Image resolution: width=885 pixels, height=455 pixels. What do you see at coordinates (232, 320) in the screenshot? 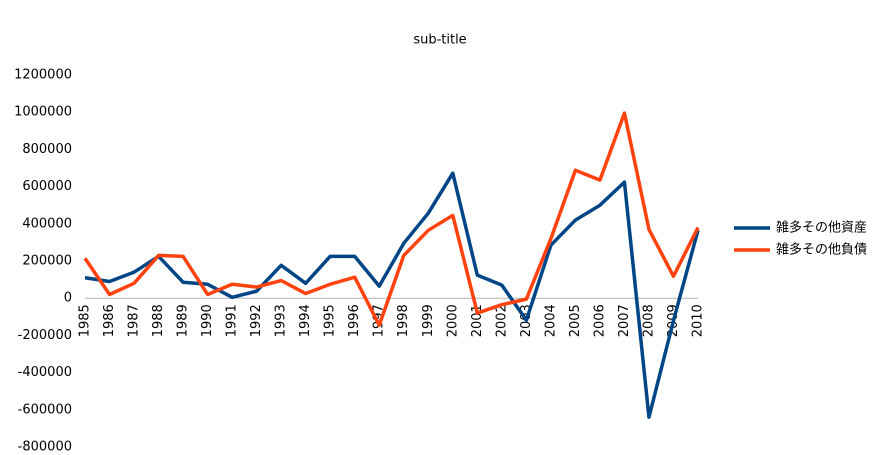
I see `x-tick-label: 1991` at bounding box center [232, 320].